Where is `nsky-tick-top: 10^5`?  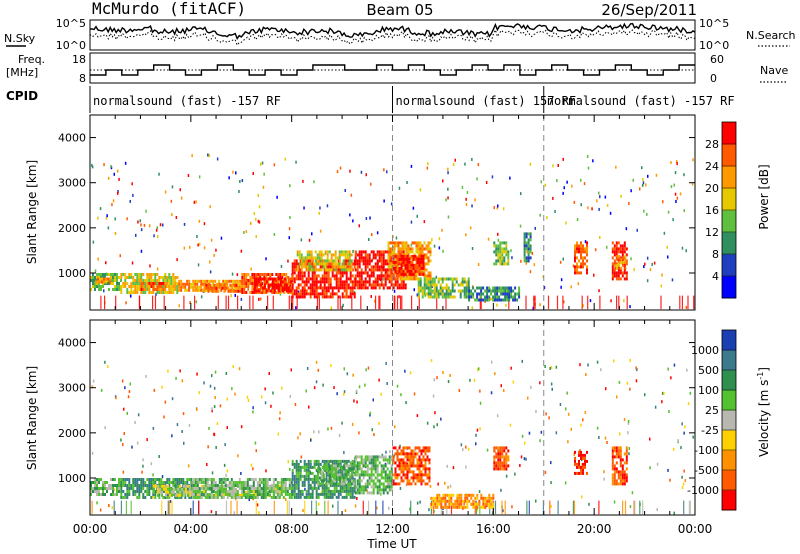 nsky-tick-top: 10^5 is located at coordinates (71, 23).